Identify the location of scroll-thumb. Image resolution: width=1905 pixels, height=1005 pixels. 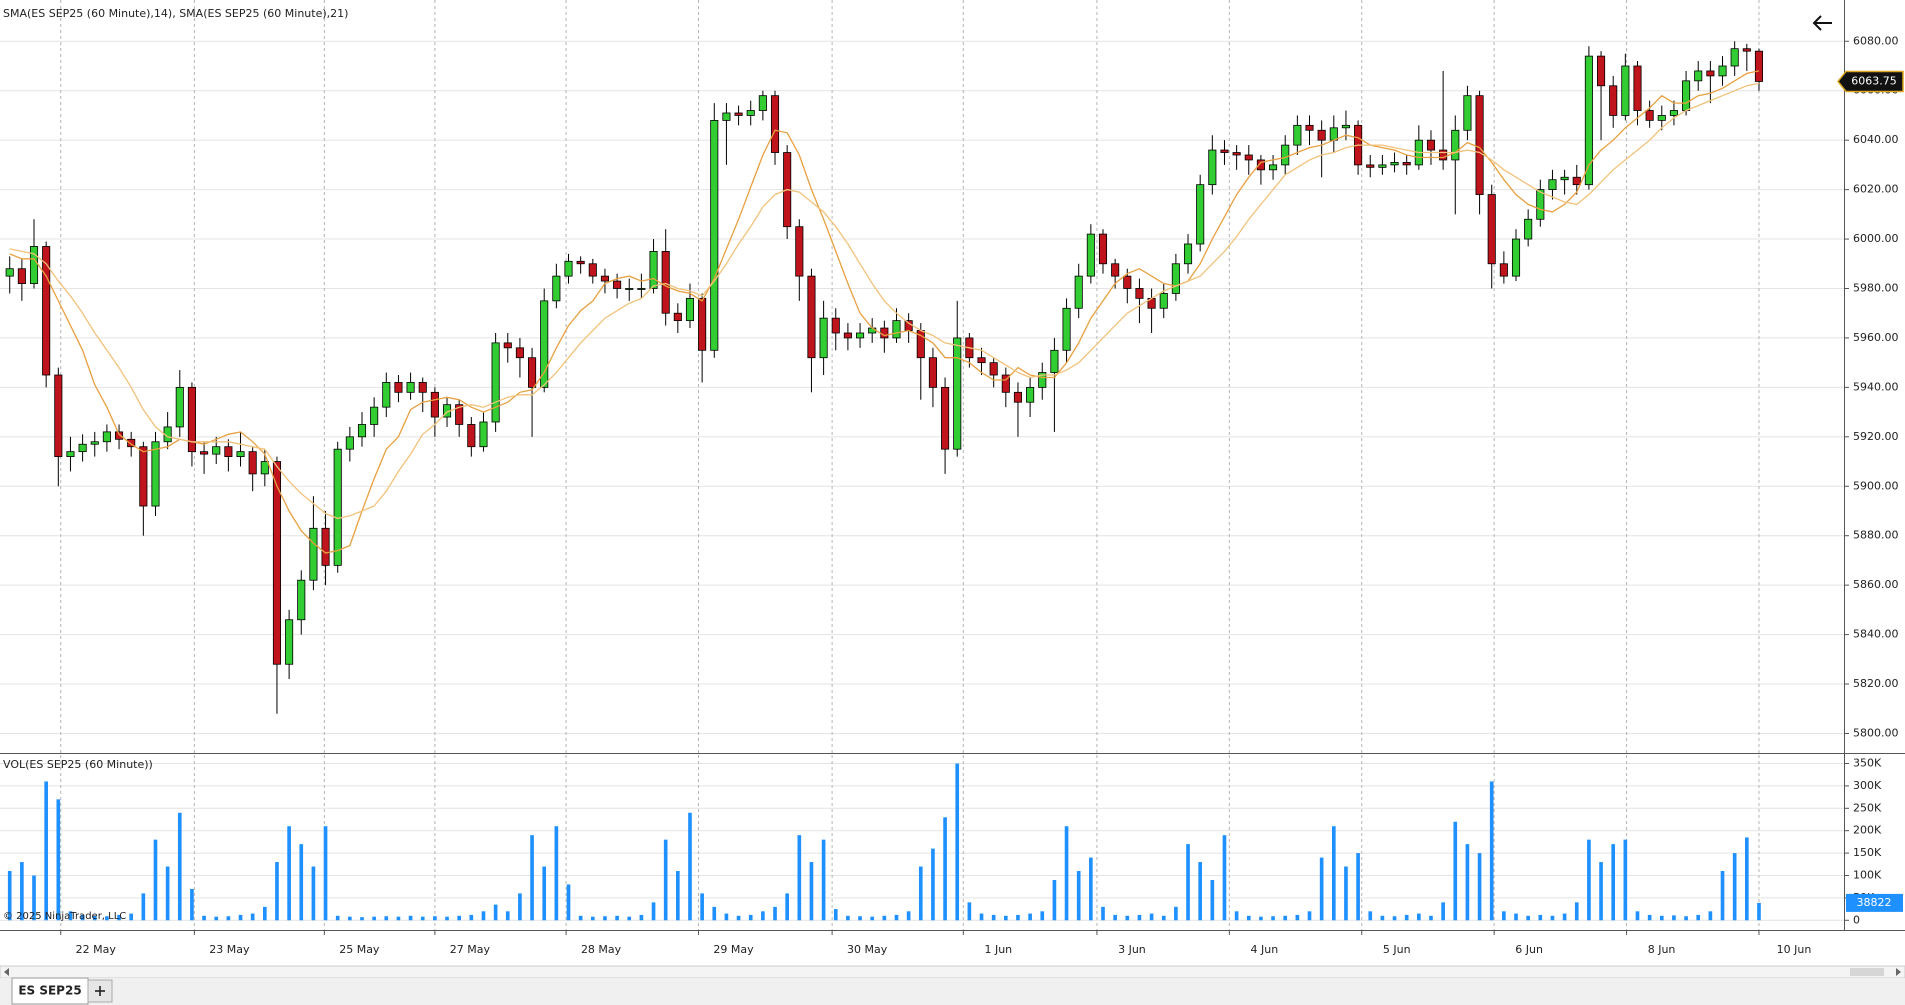
(1867, 972).